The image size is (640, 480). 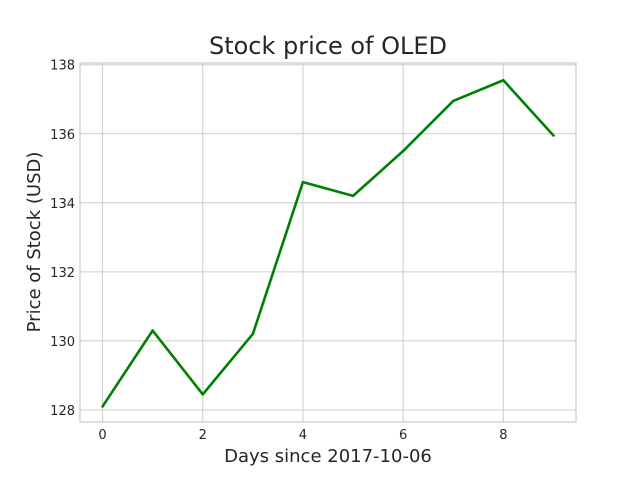 What do you see at coordinates (62, 411) in the screenshot?
I see `y-tick-label: 128` at bounding box center [62, 411].